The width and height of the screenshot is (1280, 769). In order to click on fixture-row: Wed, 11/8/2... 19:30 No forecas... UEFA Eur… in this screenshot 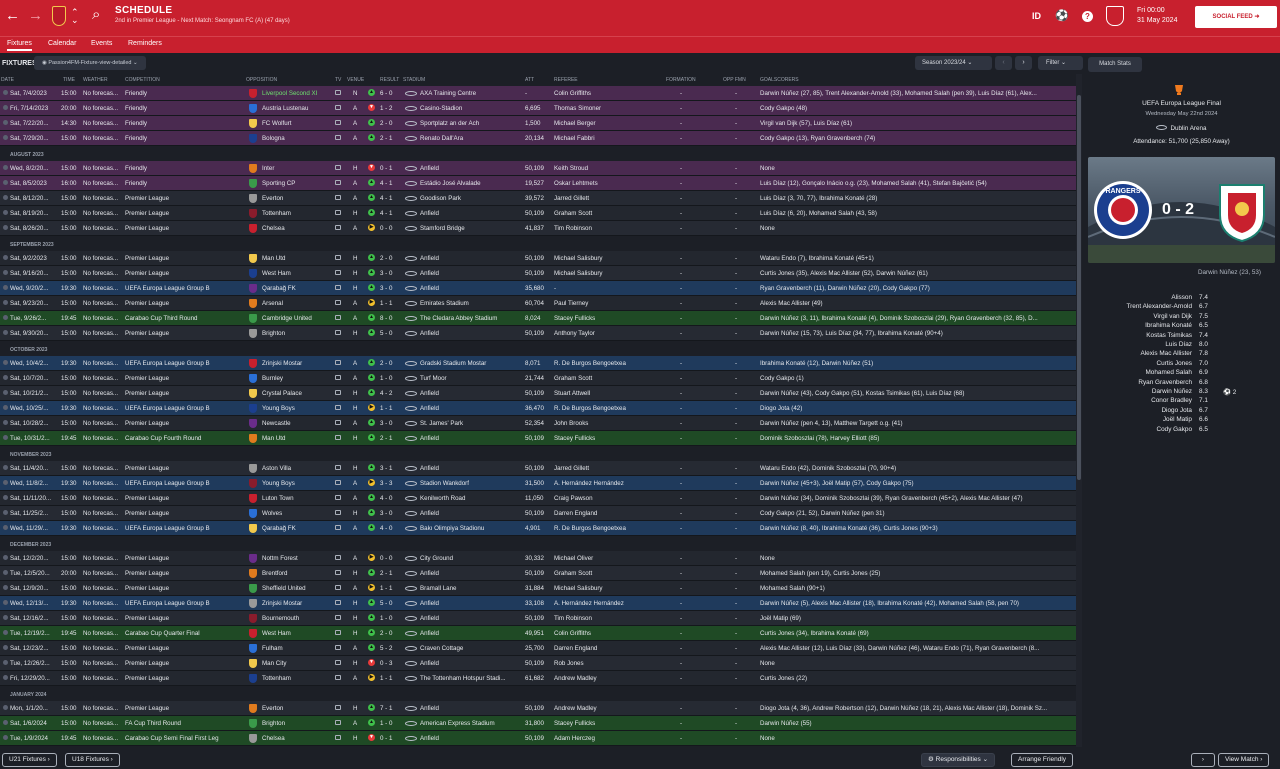, I will do `click(538, 483)`.